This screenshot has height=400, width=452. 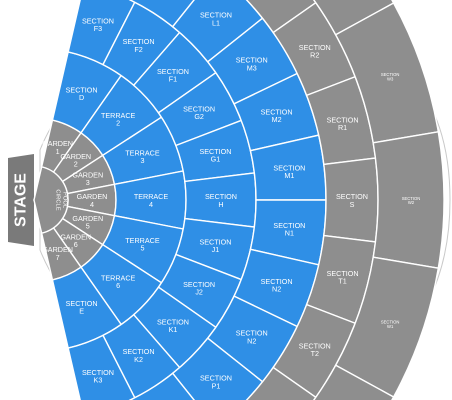 I want to click on section-section-u1-q-ring-8: SECTIONU1, so click(x=271, y=383).